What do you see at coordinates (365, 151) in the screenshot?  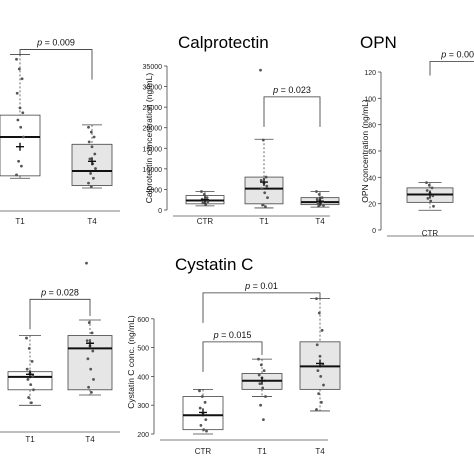 I see `y-axis-label: OPN concentration (ng/mL)` at bounding box center [365, 151].